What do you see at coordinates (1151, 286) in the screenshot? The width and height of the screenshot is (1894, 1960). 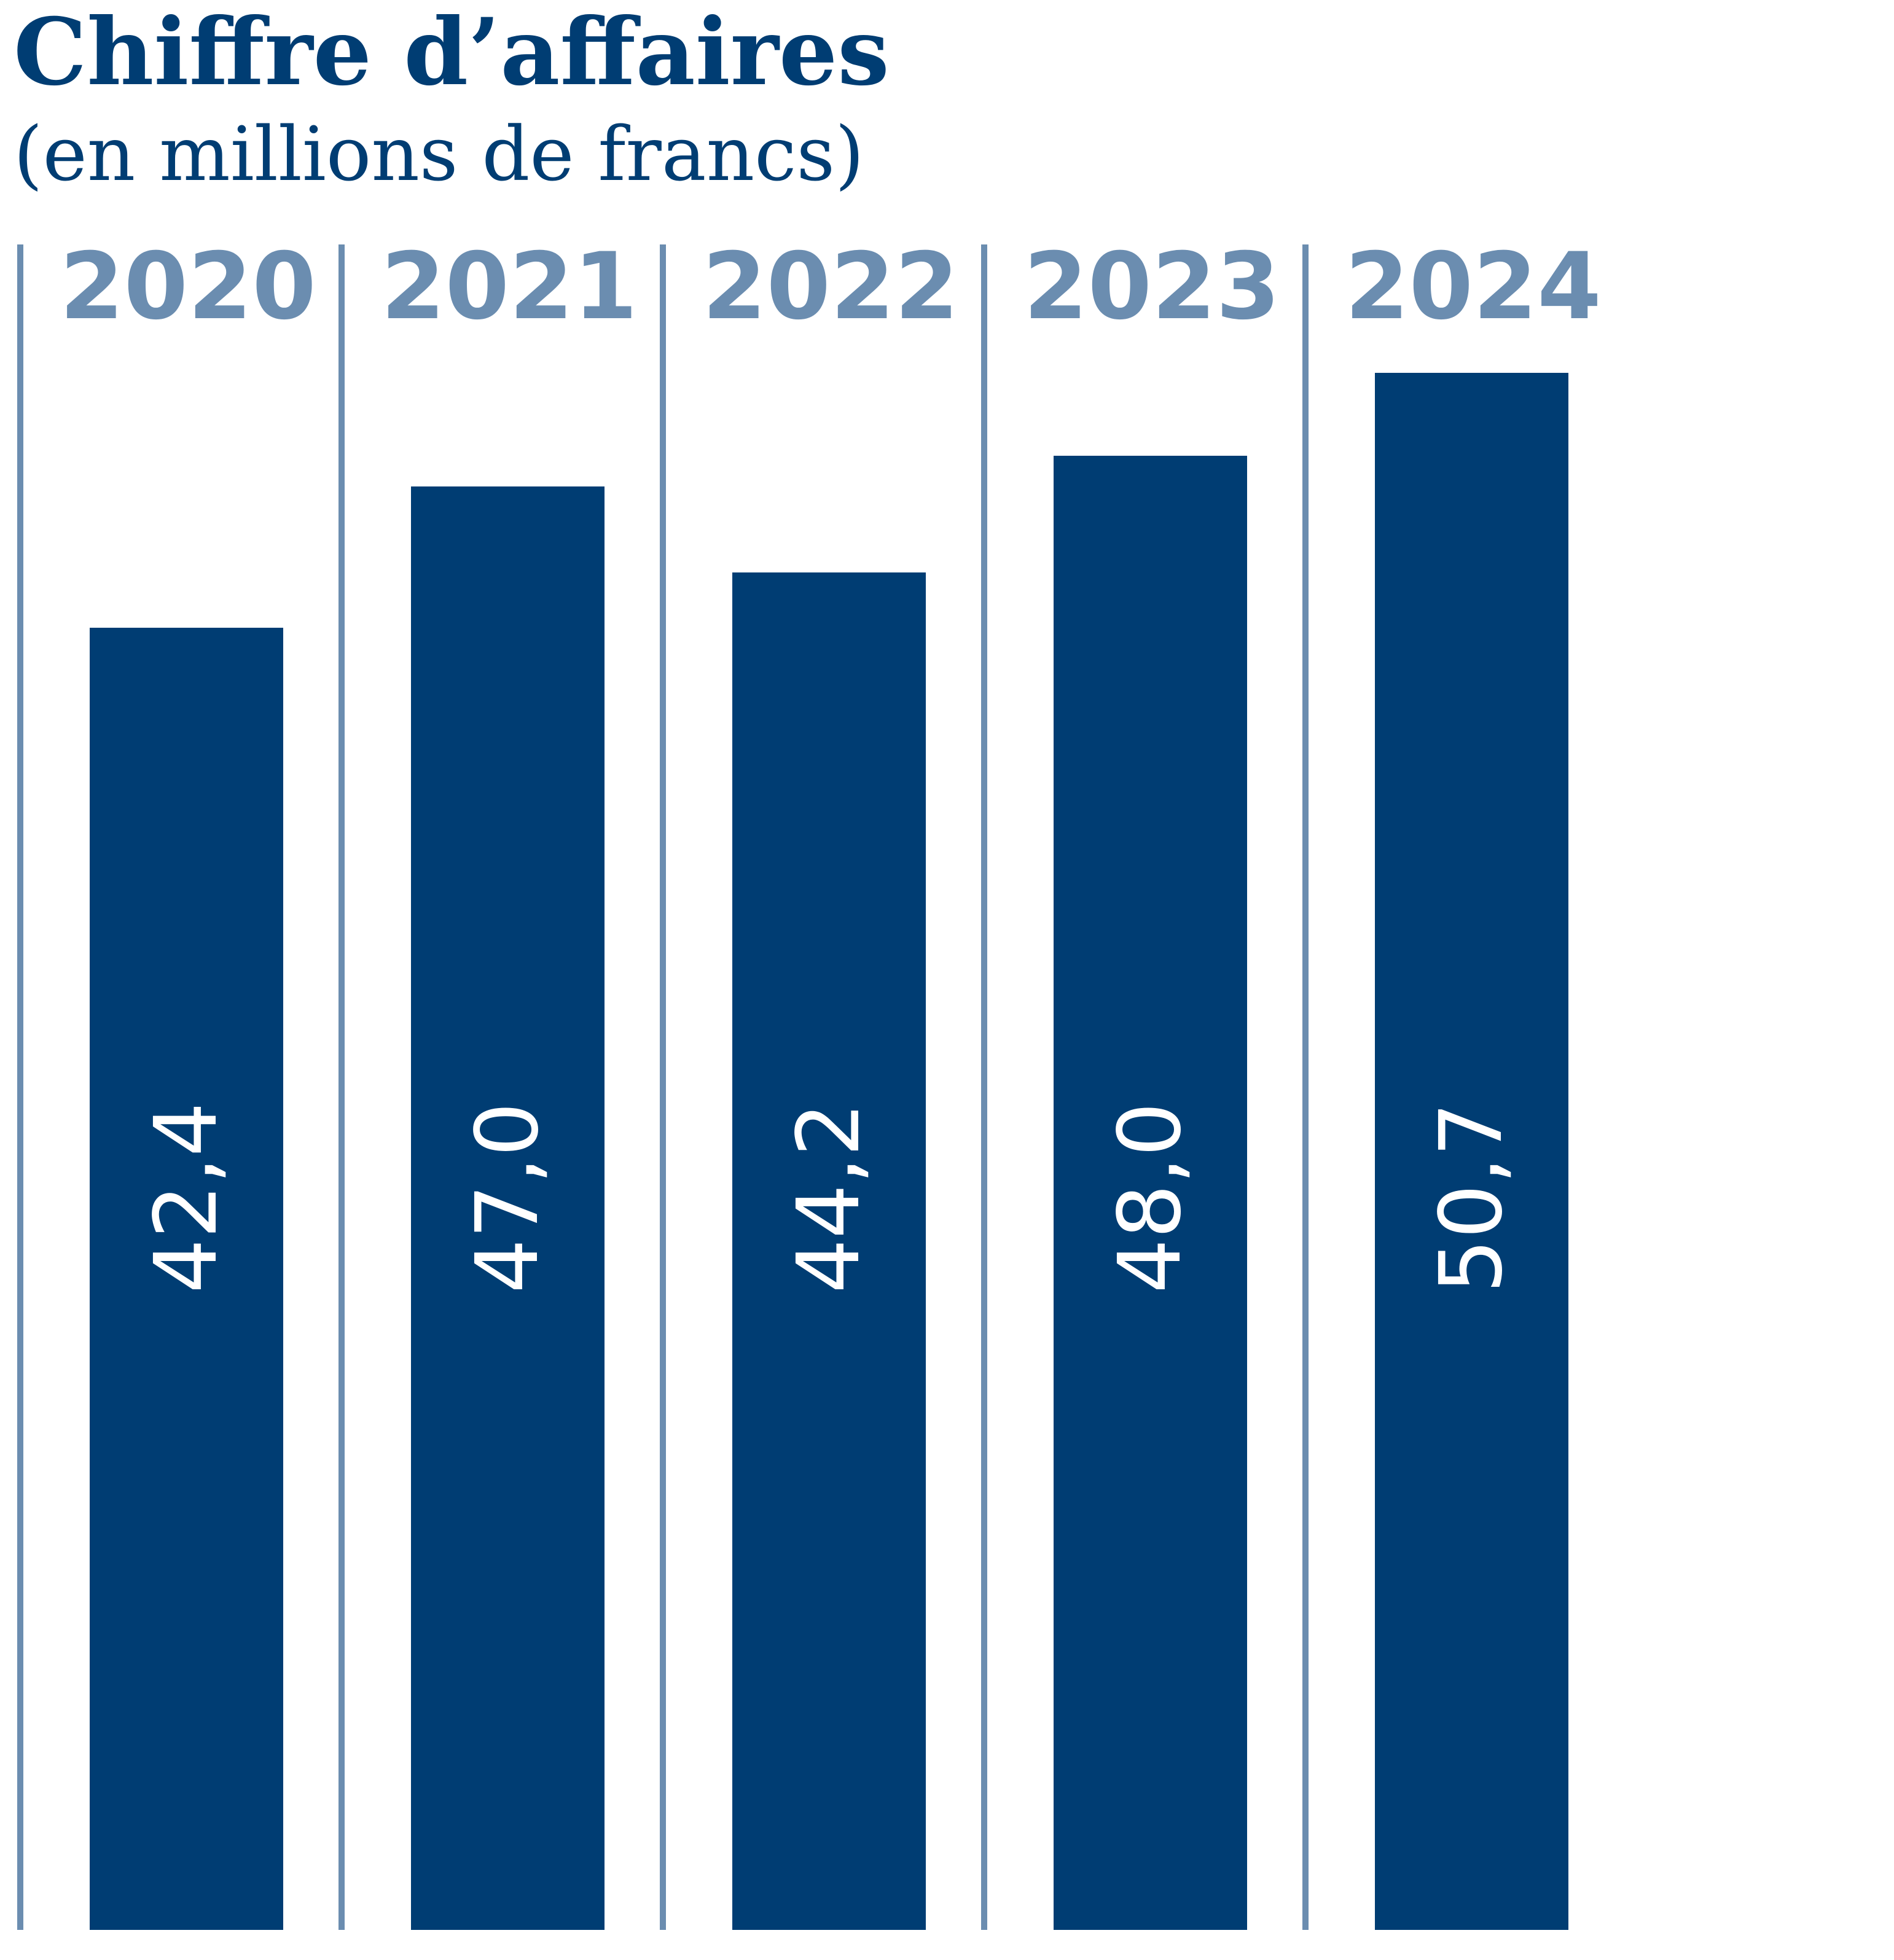 I see `year-label: 2023` at bounding box center [1151, 286].